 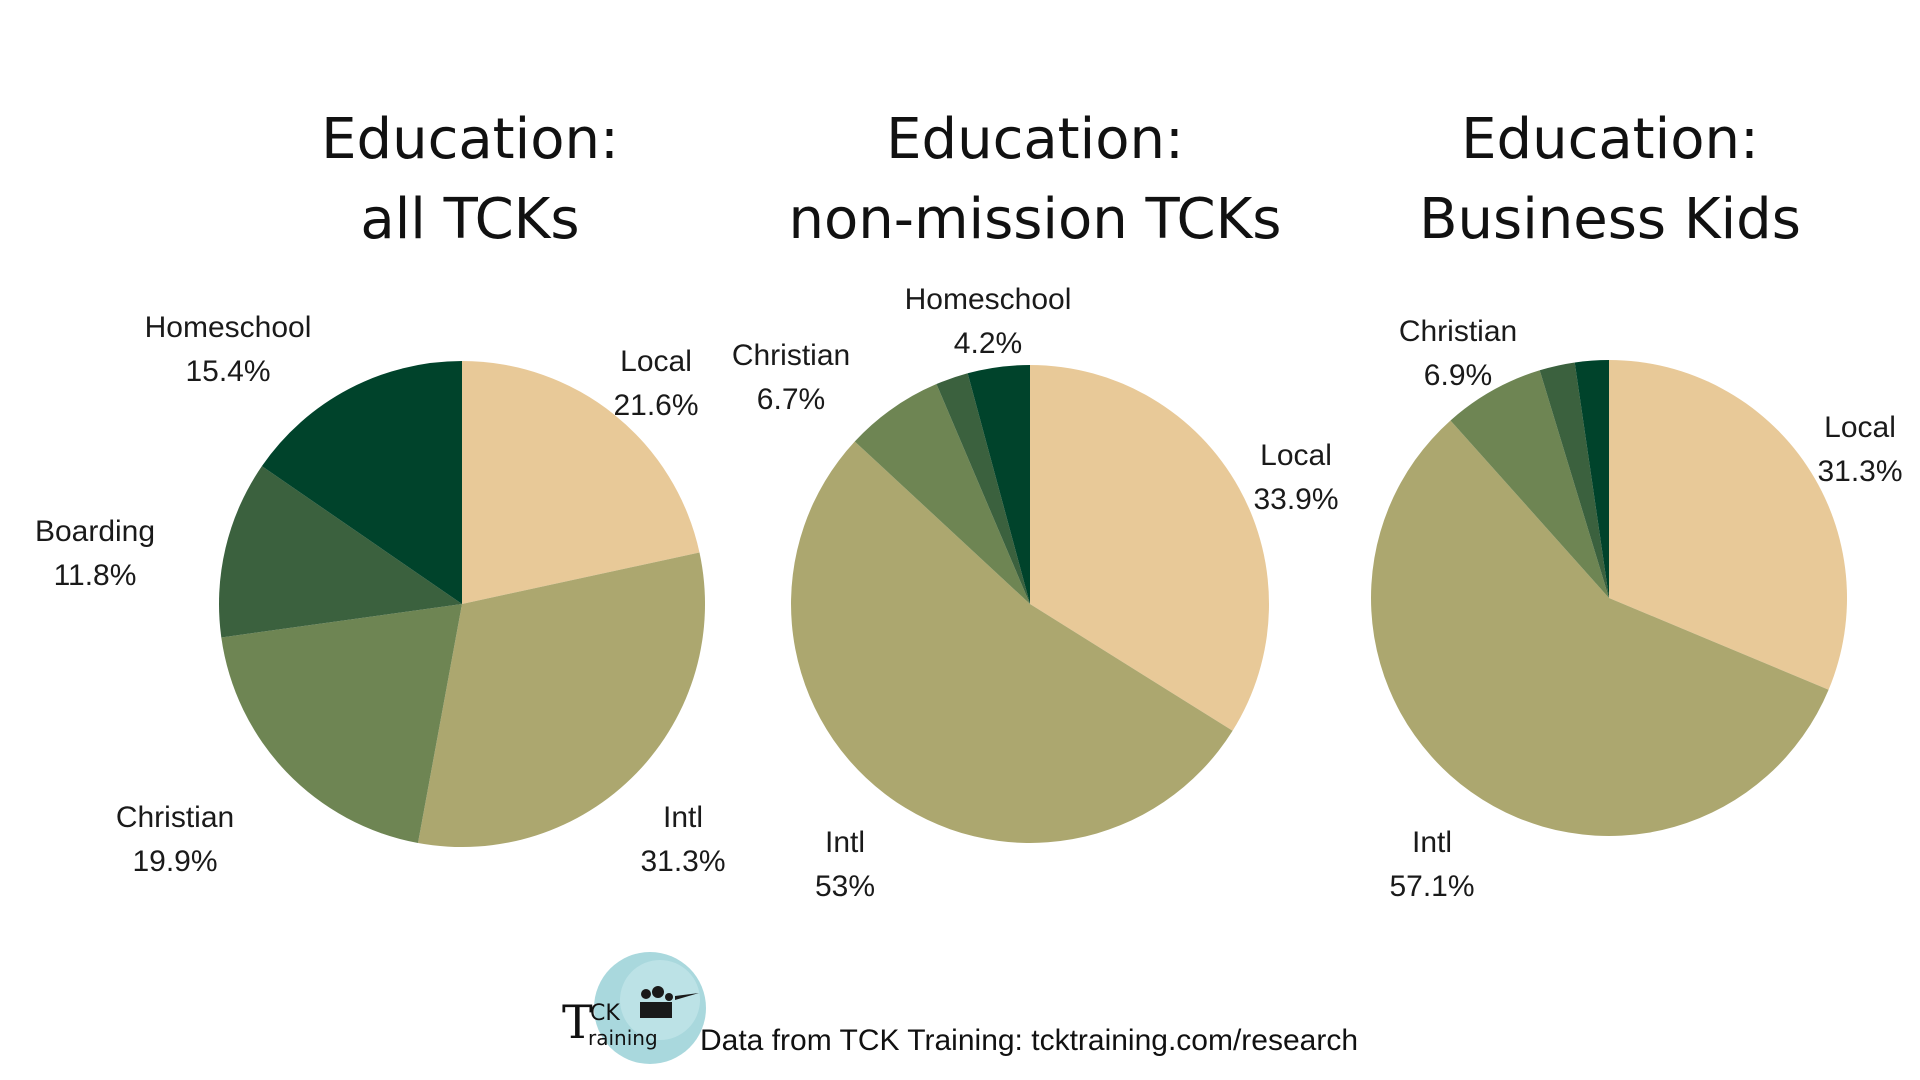 What do you see at coordinates (1458, 354) in the screenshot?
I see `pie-3-label-christian: Christian 6.9%` at bounding box center [1458, 354].